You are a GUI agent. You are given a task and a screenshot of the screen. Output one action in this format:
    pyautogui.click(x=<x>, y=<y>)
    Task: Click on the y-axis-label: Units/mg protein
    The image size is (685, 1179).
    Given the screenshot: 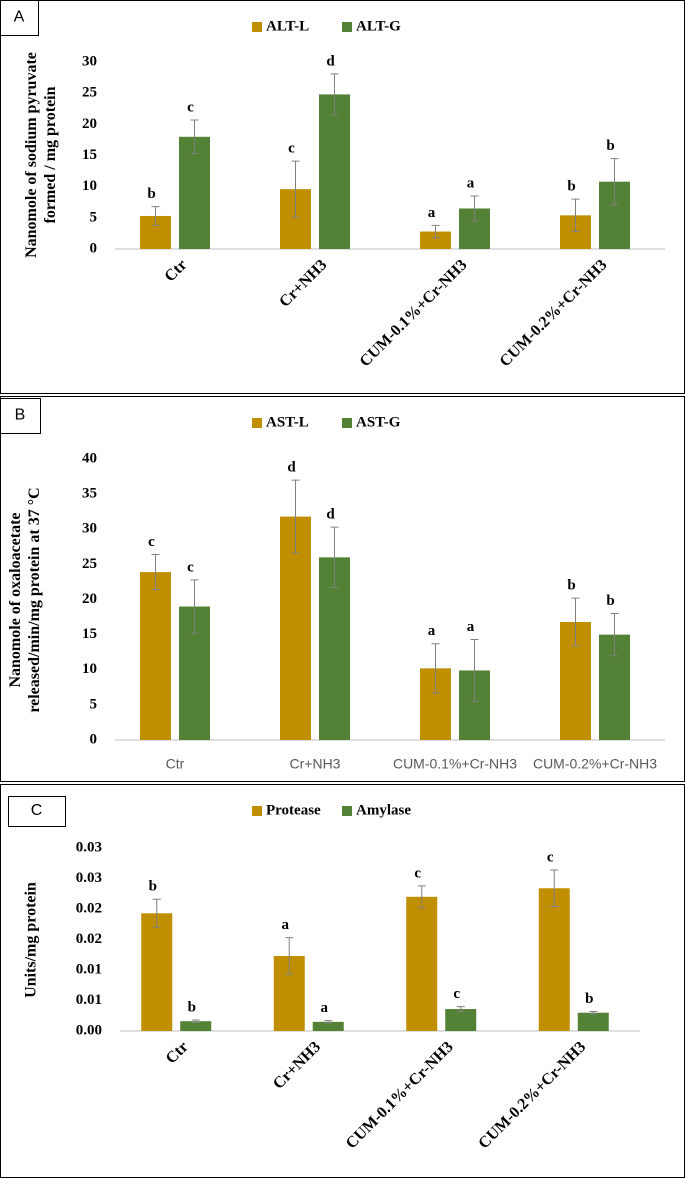 What is the action you would take?
    pyautogui.click(x=31, y=940)
    